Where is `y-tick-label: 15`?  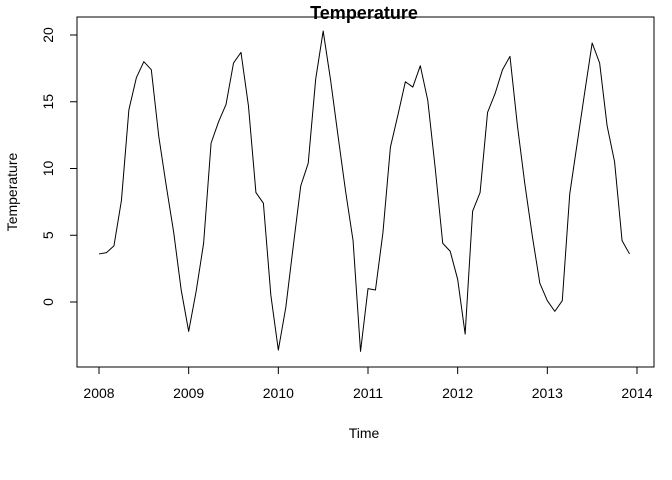
y-tick-label: 15 is located at coordinates (48, 102).